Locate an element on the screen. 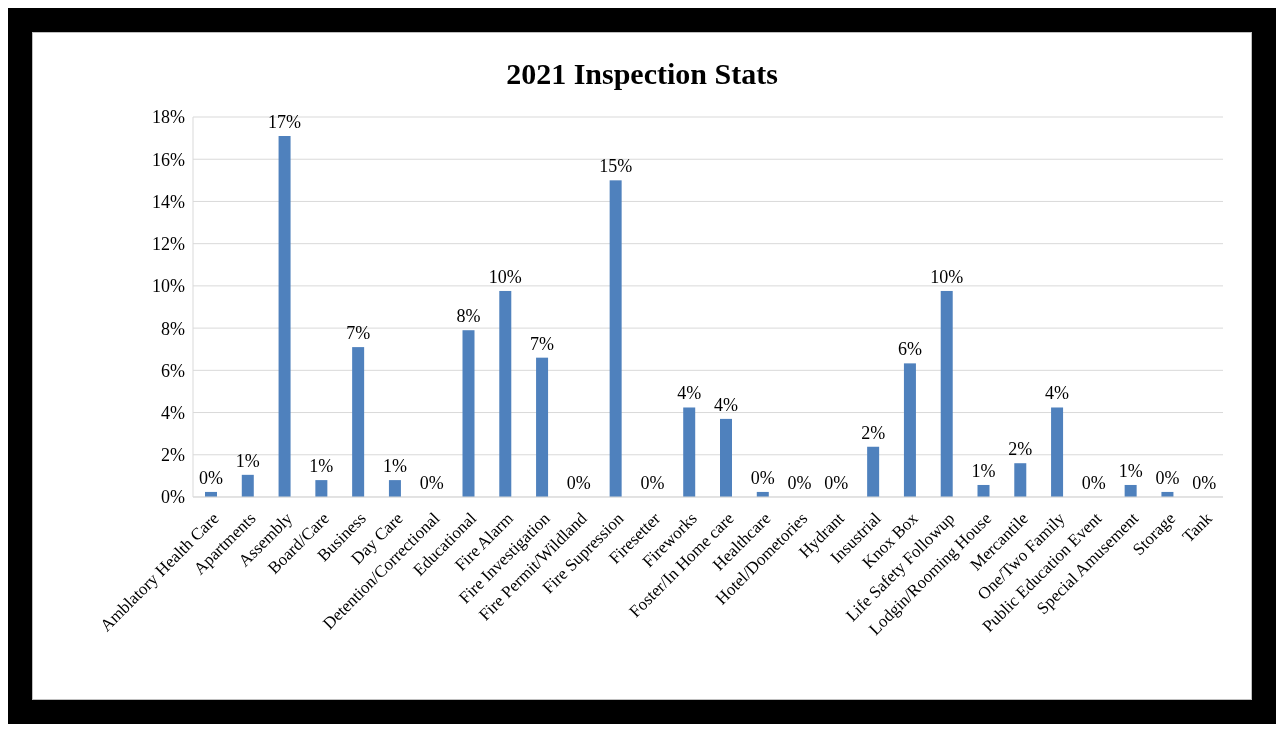 This screenshot has width=1284, height=732. y-tick-label: 18% is located at coordinates (168, 117).